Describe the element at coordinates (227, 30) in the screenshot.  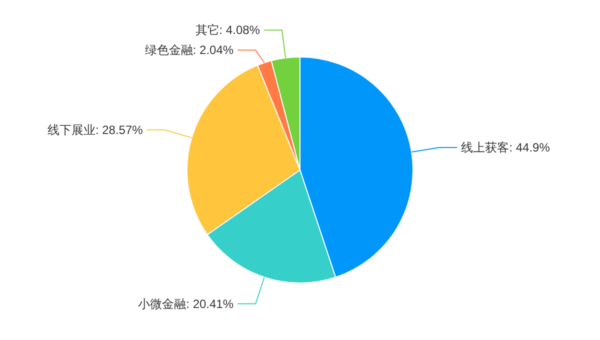
I see `slice-label: 其它: 4.08%` at that location.